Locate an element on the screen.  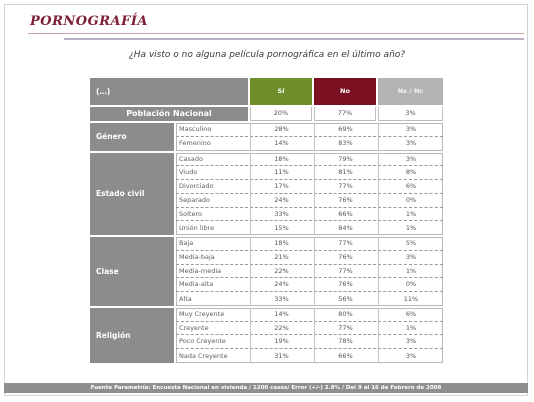
row-label: Creyente is located at coordinates (212, 329).